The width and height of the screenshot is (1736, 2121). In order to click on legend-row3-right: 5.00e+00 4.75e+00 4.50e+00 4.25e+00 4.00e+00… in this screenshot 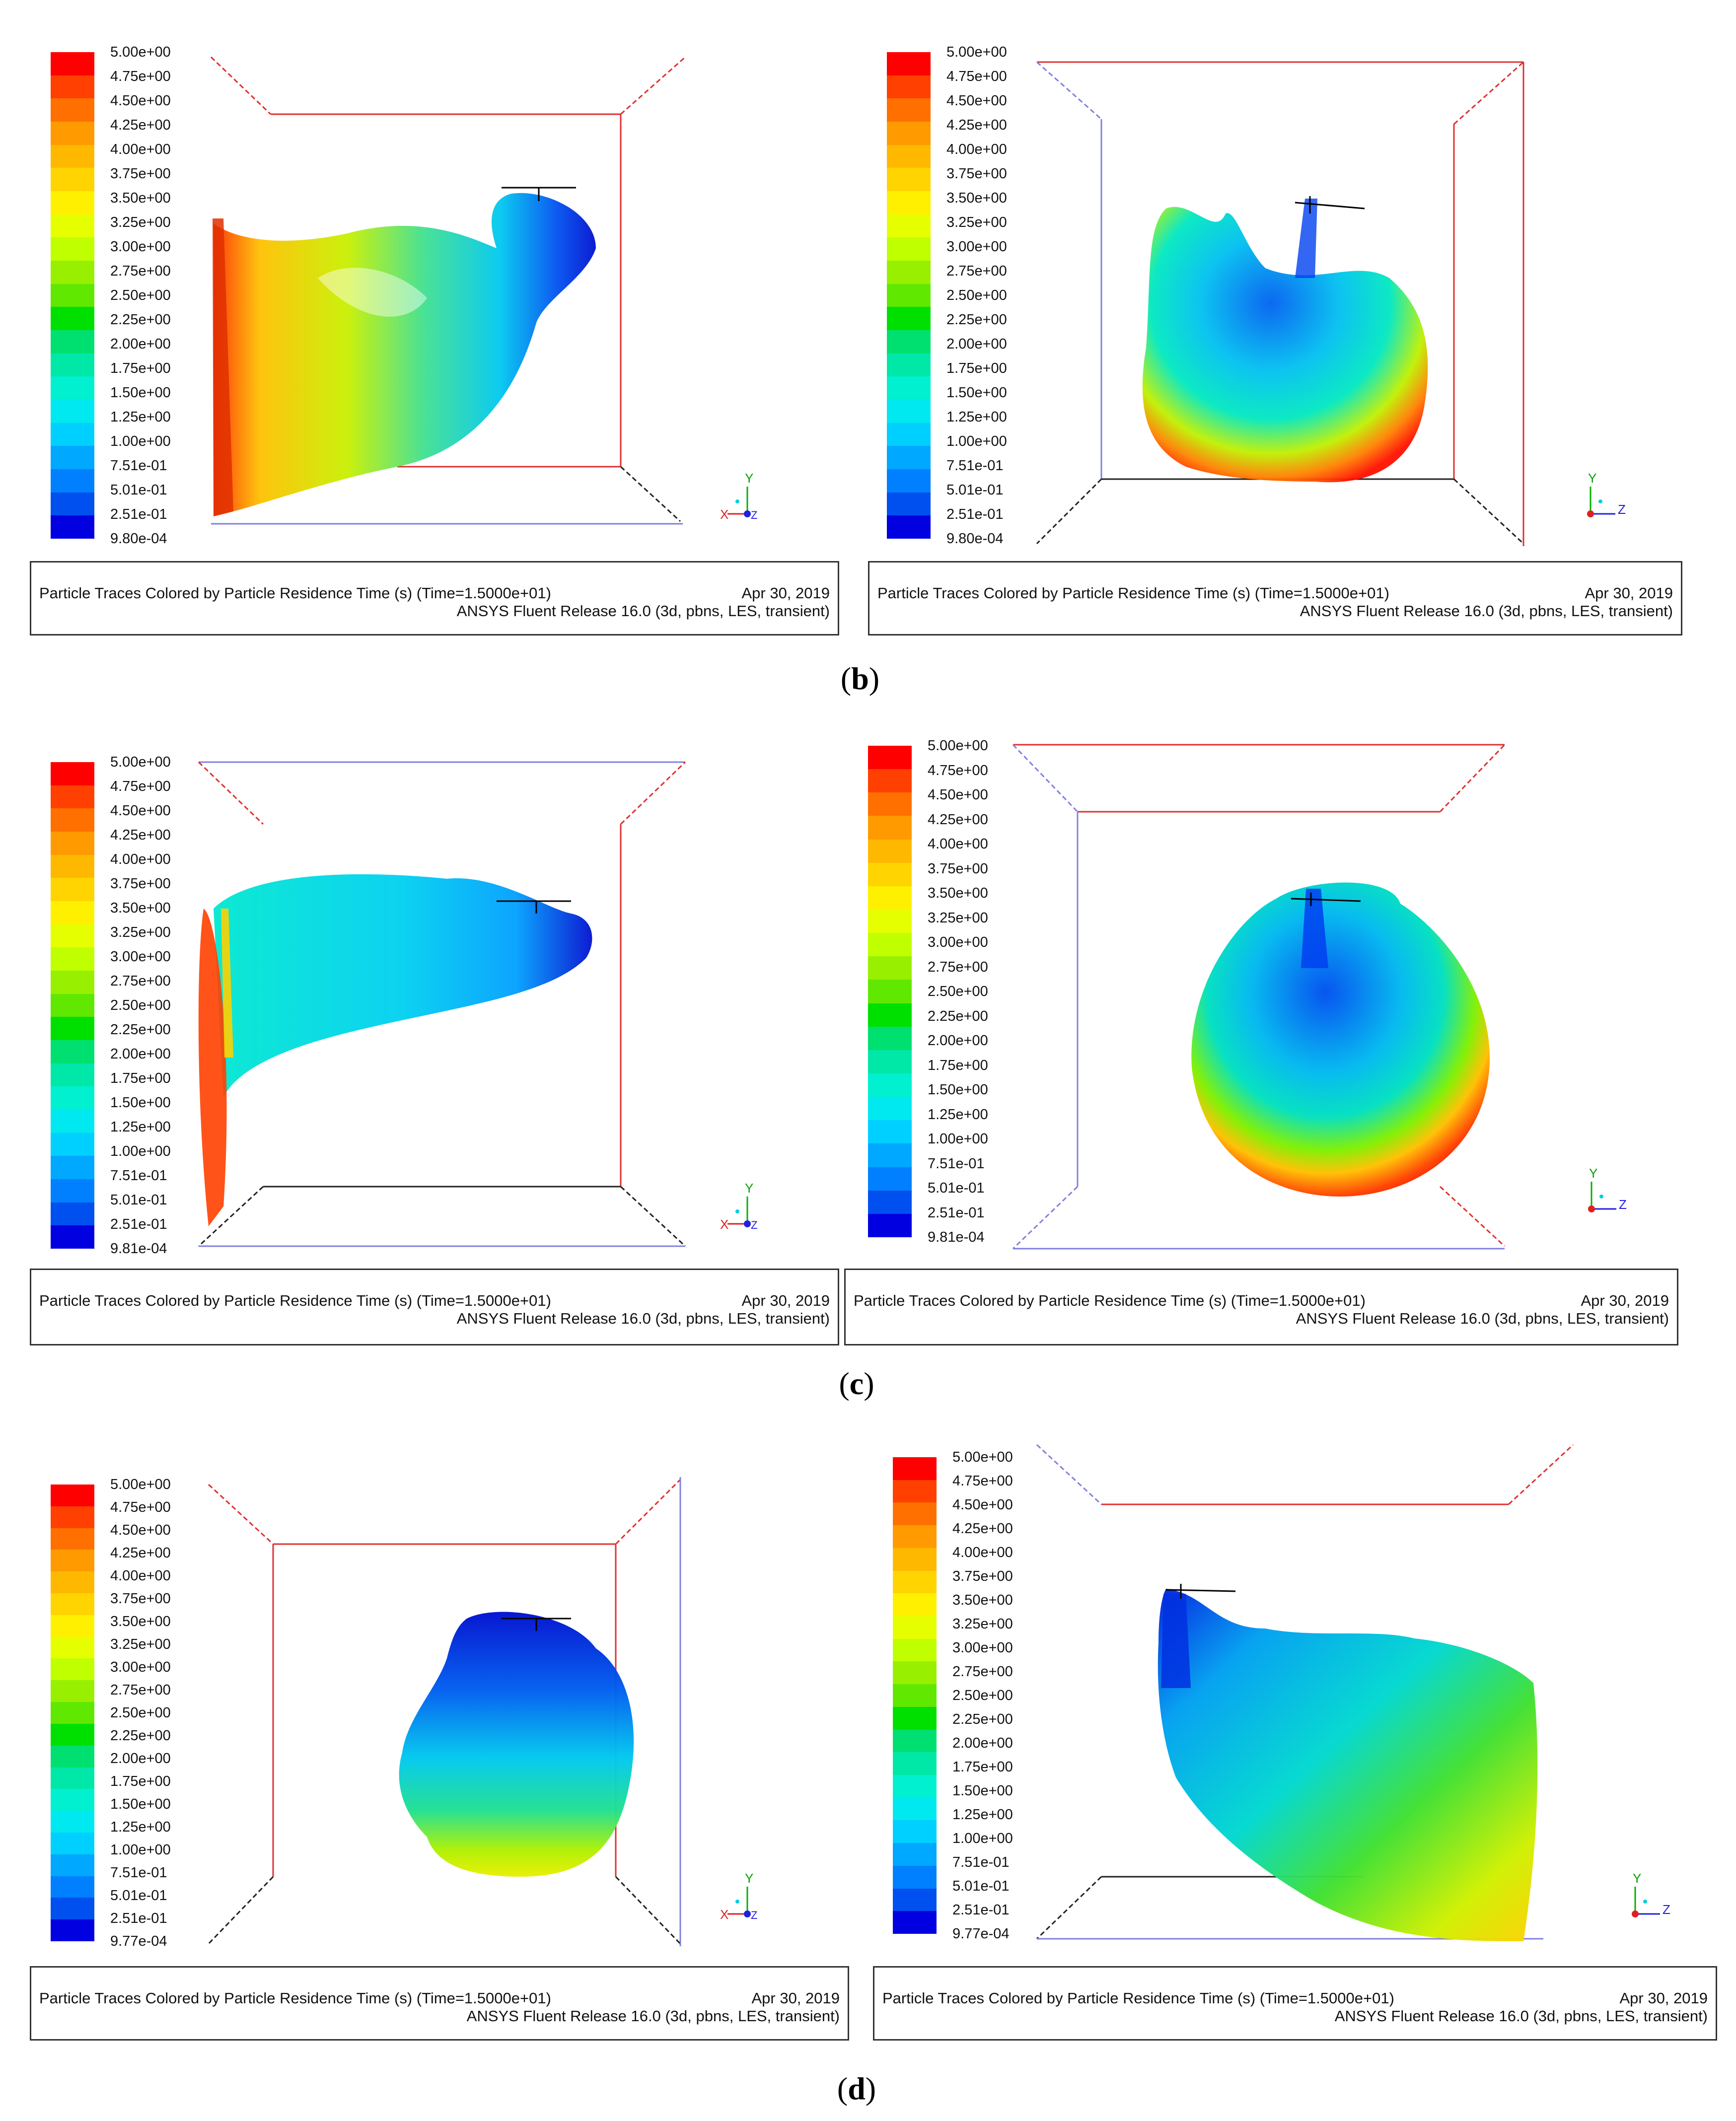, I will do `click(957, 1695)`.